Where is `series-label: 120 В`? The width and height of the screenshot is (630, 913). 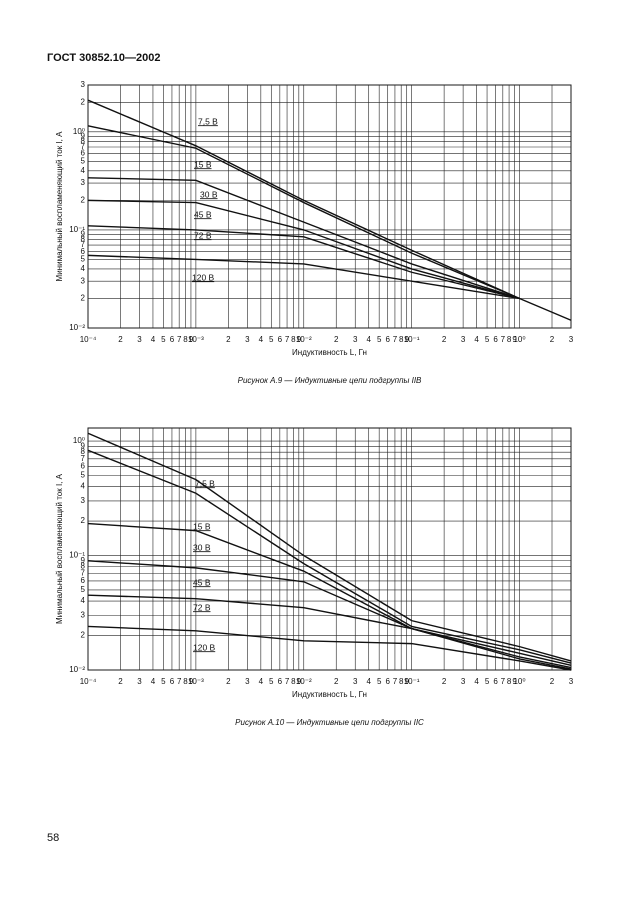
series-label: 120 В is located at coordinates (204, 647).